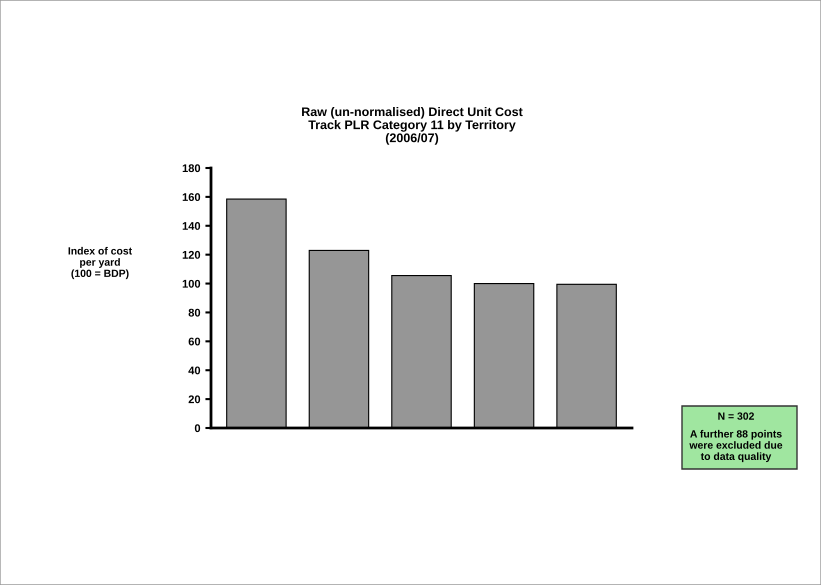  Describe the element at coordinates (194, 399) in the screenshot. I see `y-tick-label: 20` at that location.